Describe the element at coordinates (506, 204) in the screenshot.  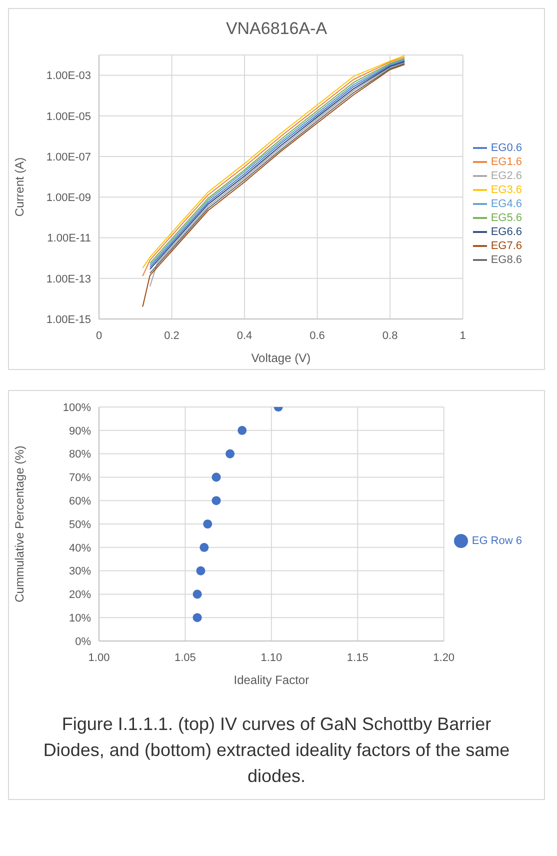
I see `legend-label: EG4.6` at that location.